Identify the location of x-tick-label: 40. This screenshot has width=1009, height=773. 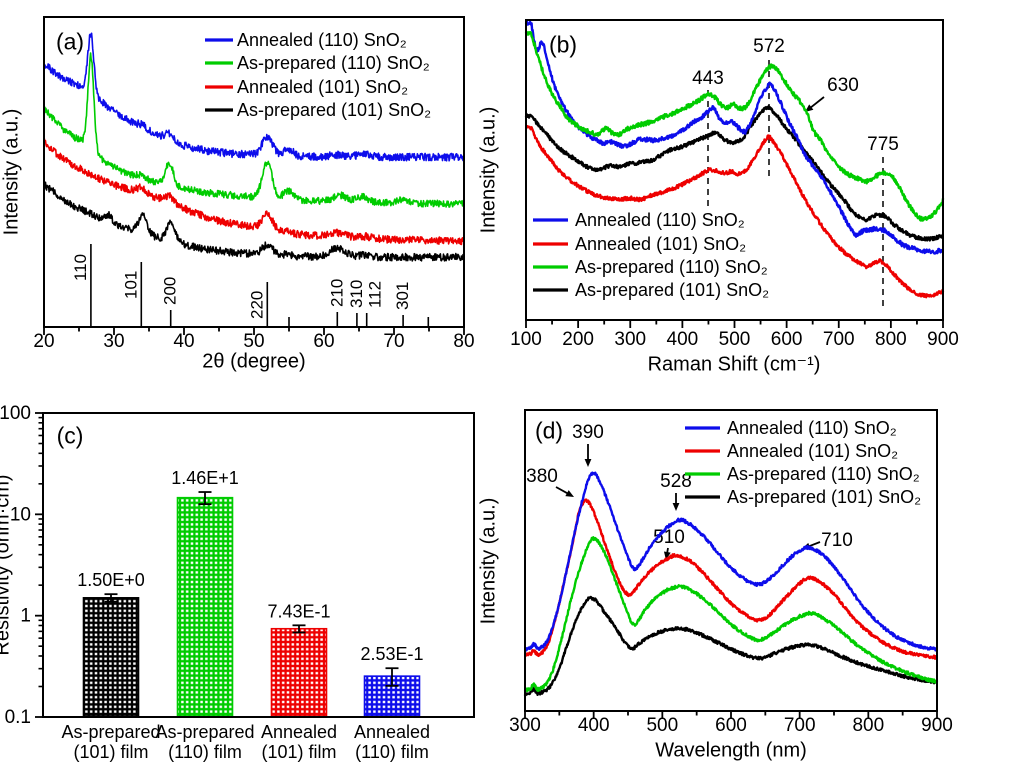
(183, 341).